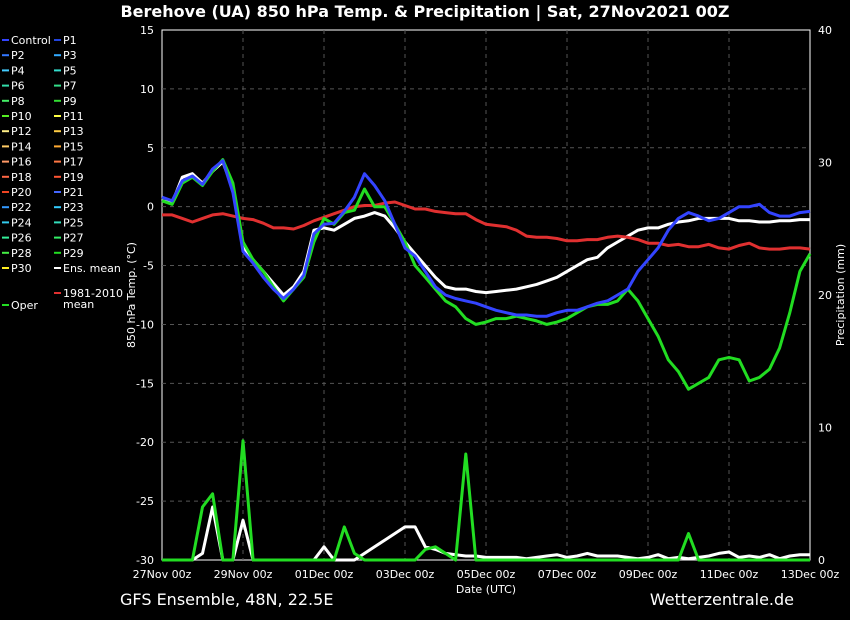 Image resolution: width=850 pixels, height=620 pixels. I want to click on legend-label: Control, so click(31, 40).